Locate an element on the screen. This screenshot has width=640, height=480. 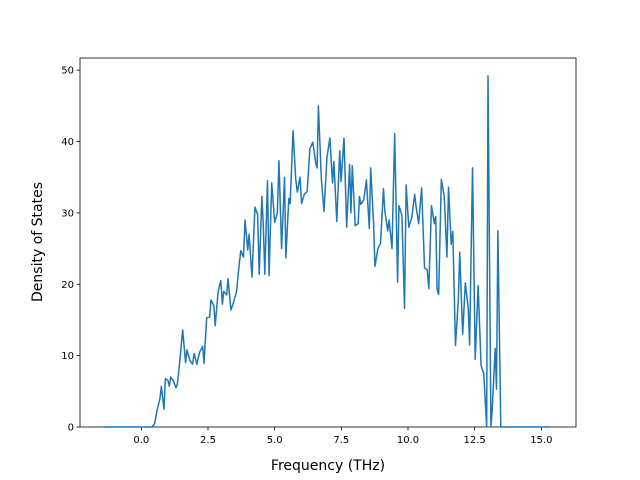
y-tick-label: 10 is located at coordinates (67, 356).